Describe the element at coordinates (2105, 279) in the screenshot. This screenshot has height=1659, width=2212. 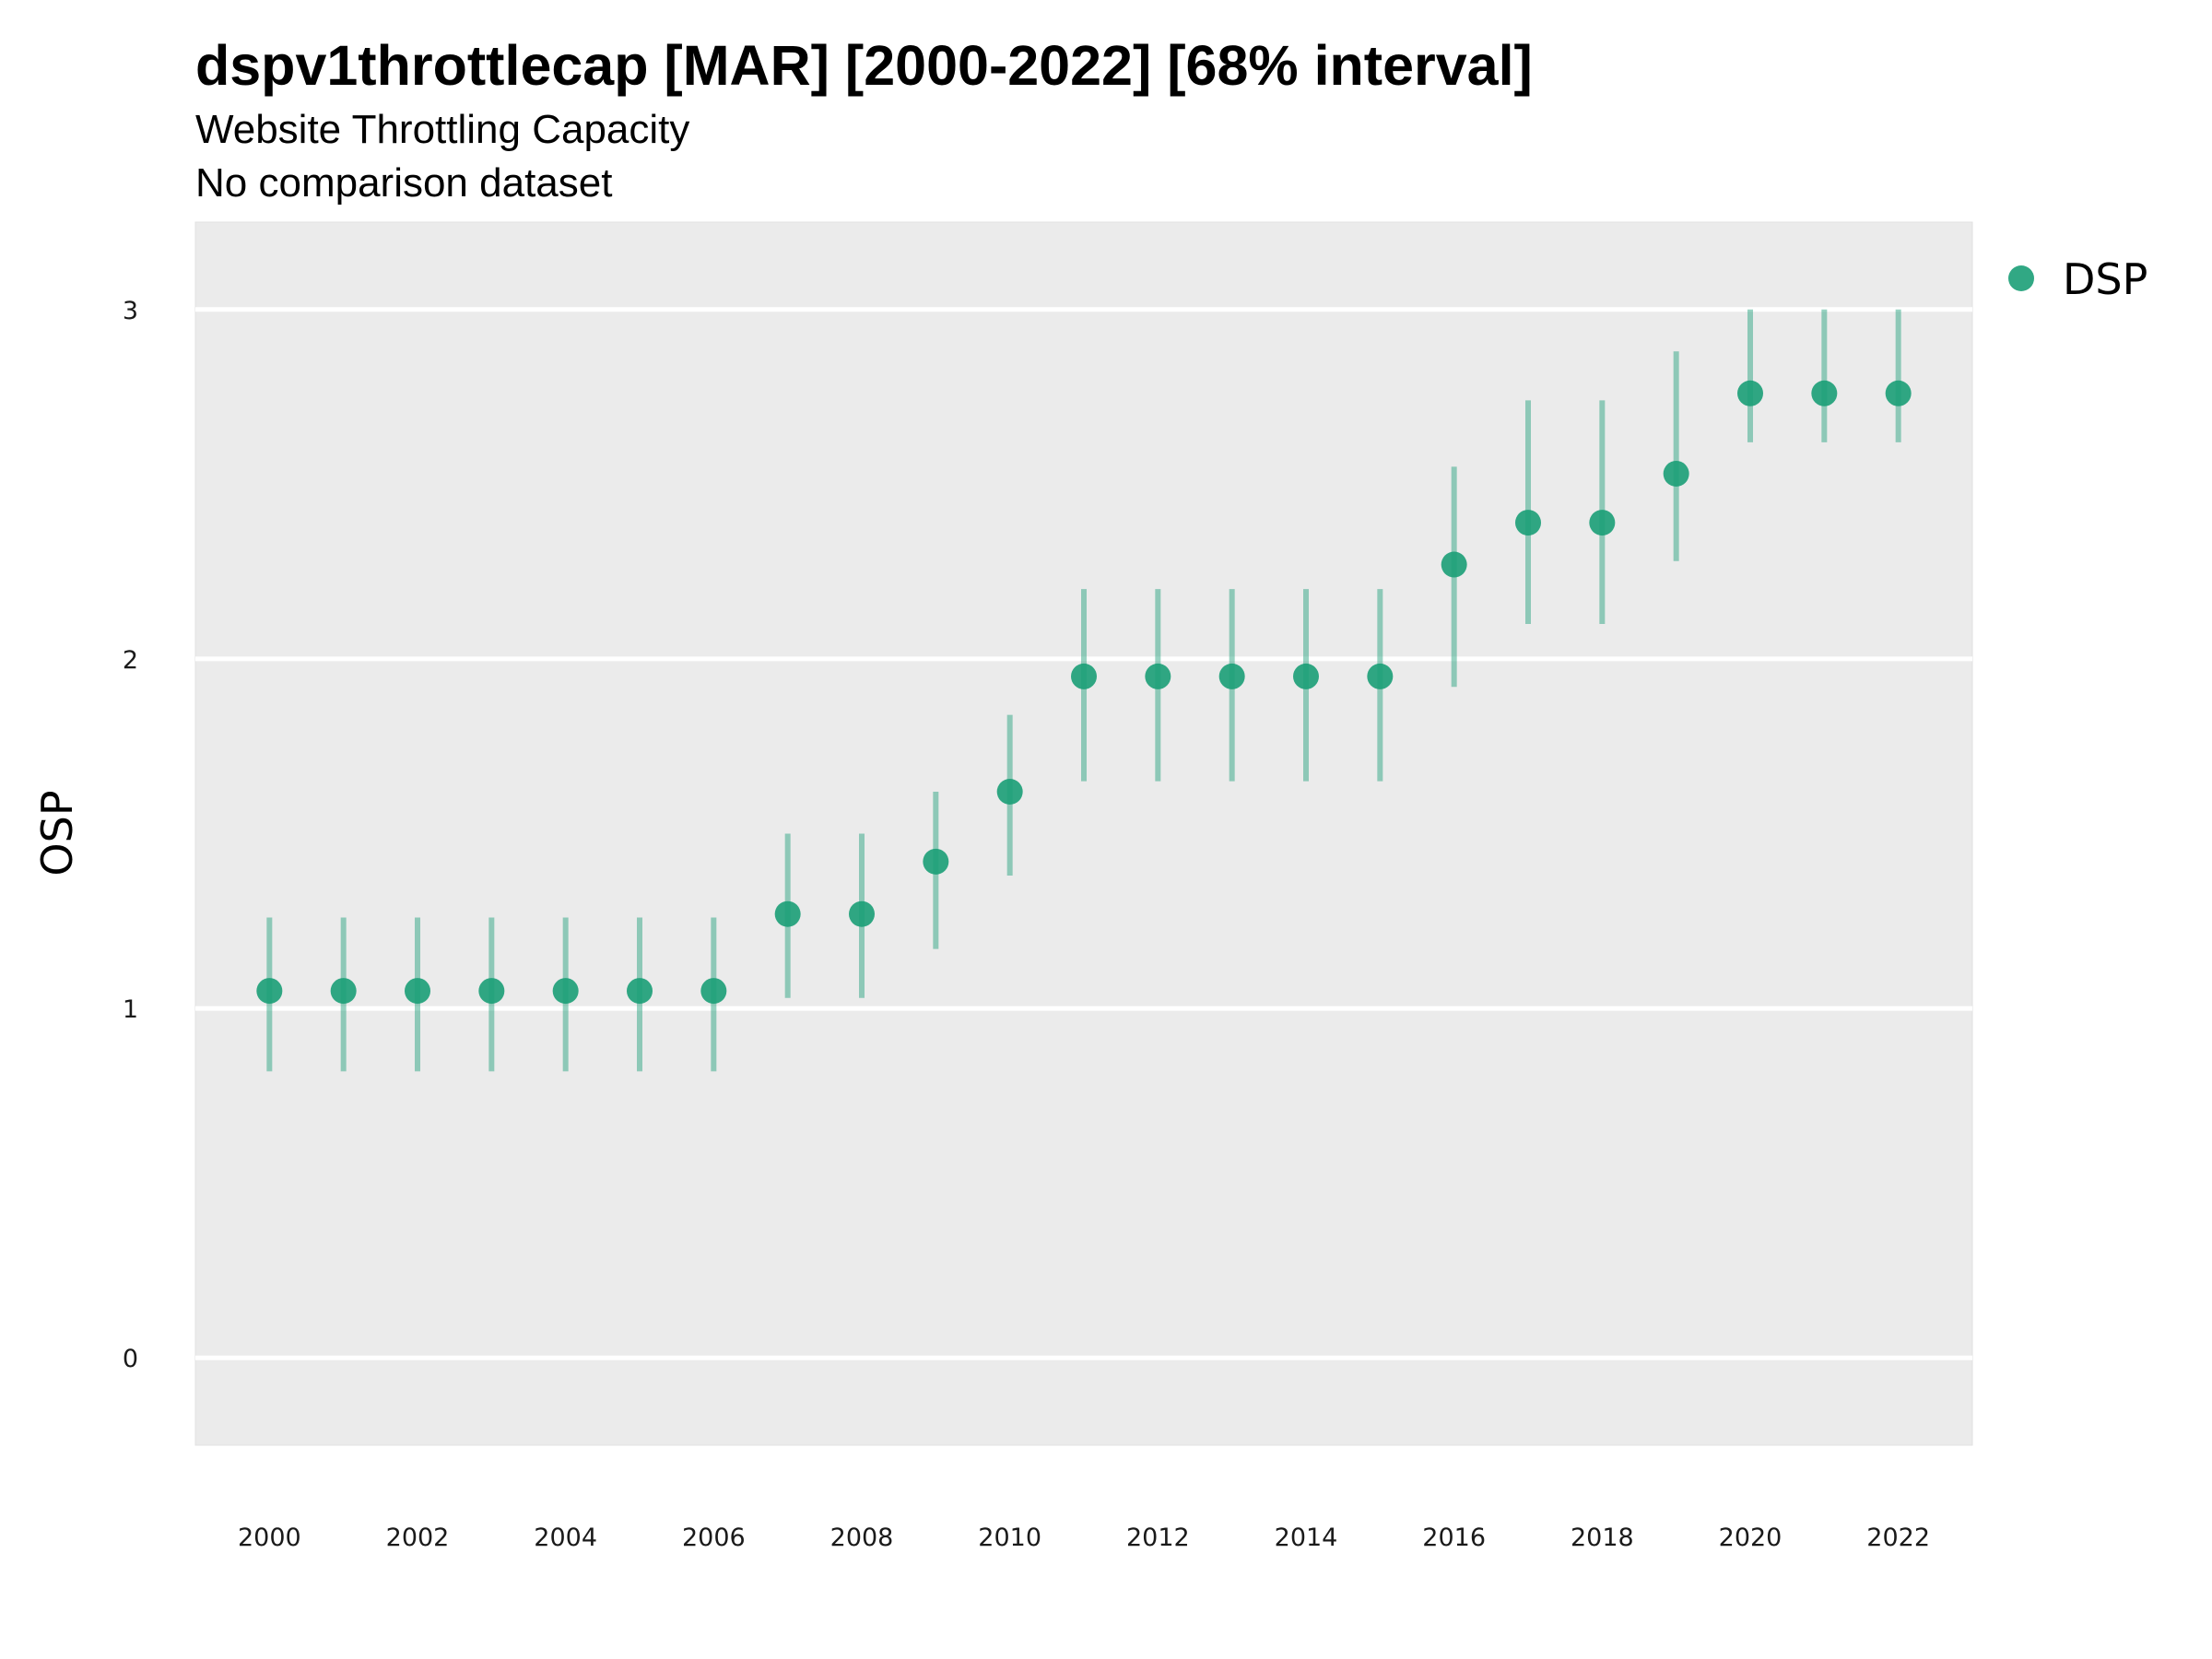
I see `legend-label-dsp: DSP` at that location.